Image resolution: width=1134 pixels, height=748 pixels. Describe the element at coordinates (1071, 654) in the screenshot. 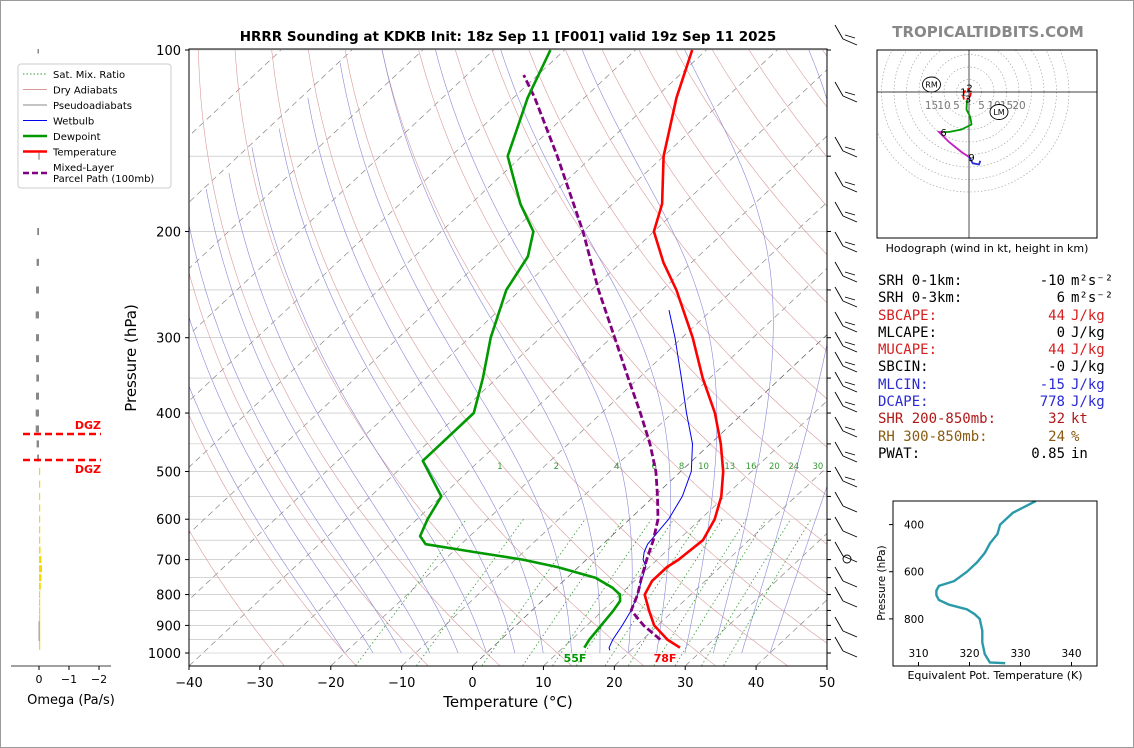

I see `theta-e-x-tick-label: 340` at that location.